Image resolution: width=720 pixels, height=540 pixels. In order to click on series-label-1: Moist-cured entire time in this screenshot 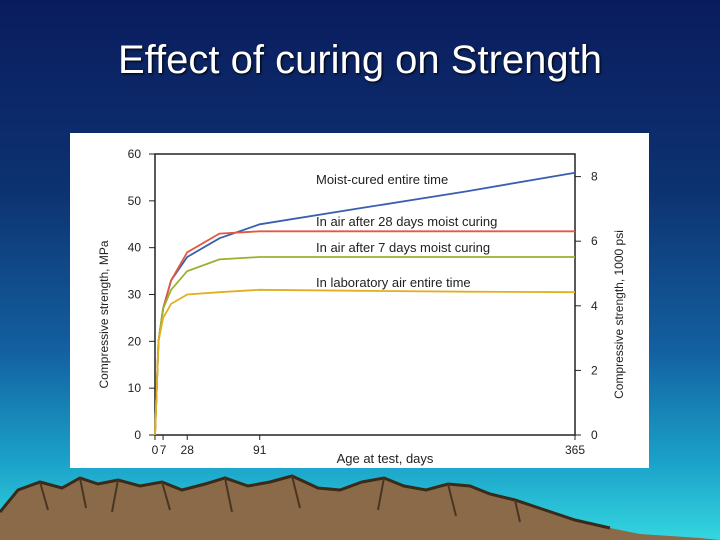, I will do `click(382, 179)`.